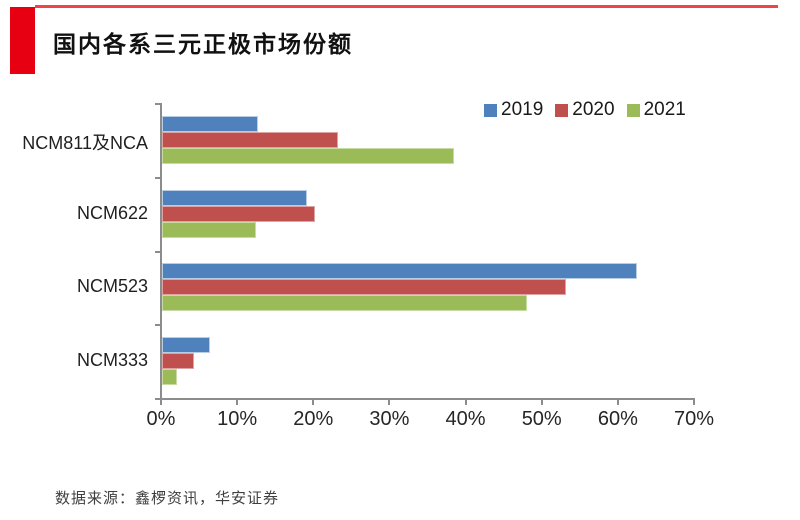  What do you see at coordinates (235, 197) in the screenshot?
I see `bar-2019-NCM622` at bounding box center [235, 197].